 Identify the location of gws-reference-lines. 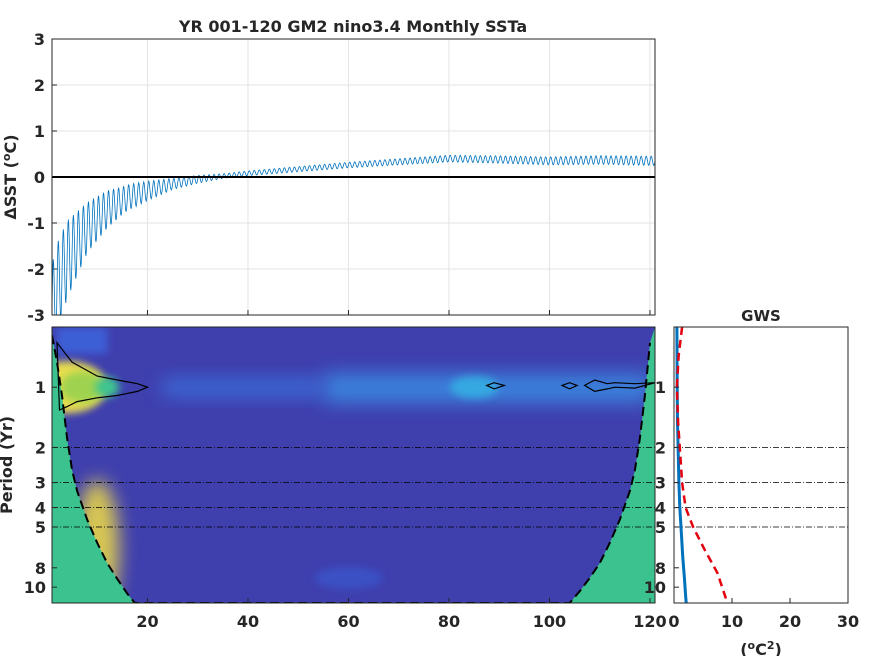
(761, 487).